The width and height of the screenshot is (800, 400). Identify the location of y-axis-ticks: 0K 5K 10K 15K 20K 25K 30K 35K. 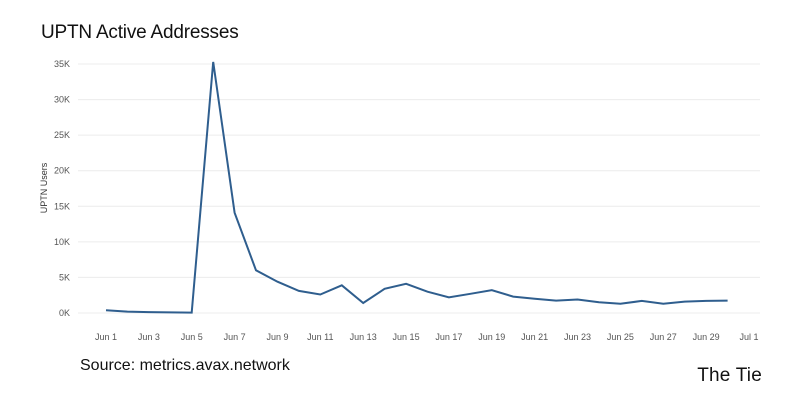
(62, 188).